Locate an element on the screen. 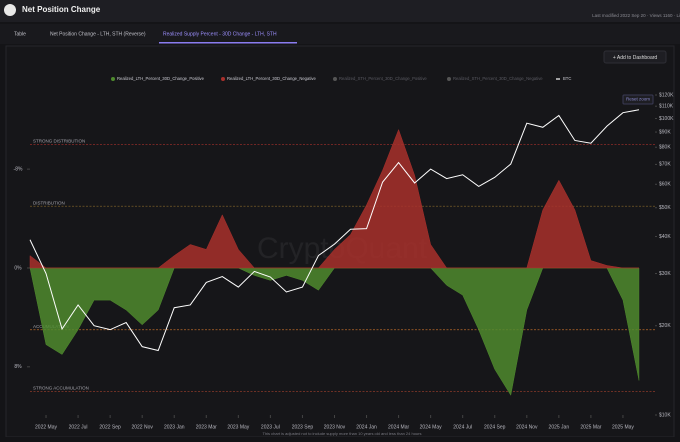 The width and height of the screenshot is (680, 442). reference-label: DISTRIBUTION is located at coordinates (49, 202).